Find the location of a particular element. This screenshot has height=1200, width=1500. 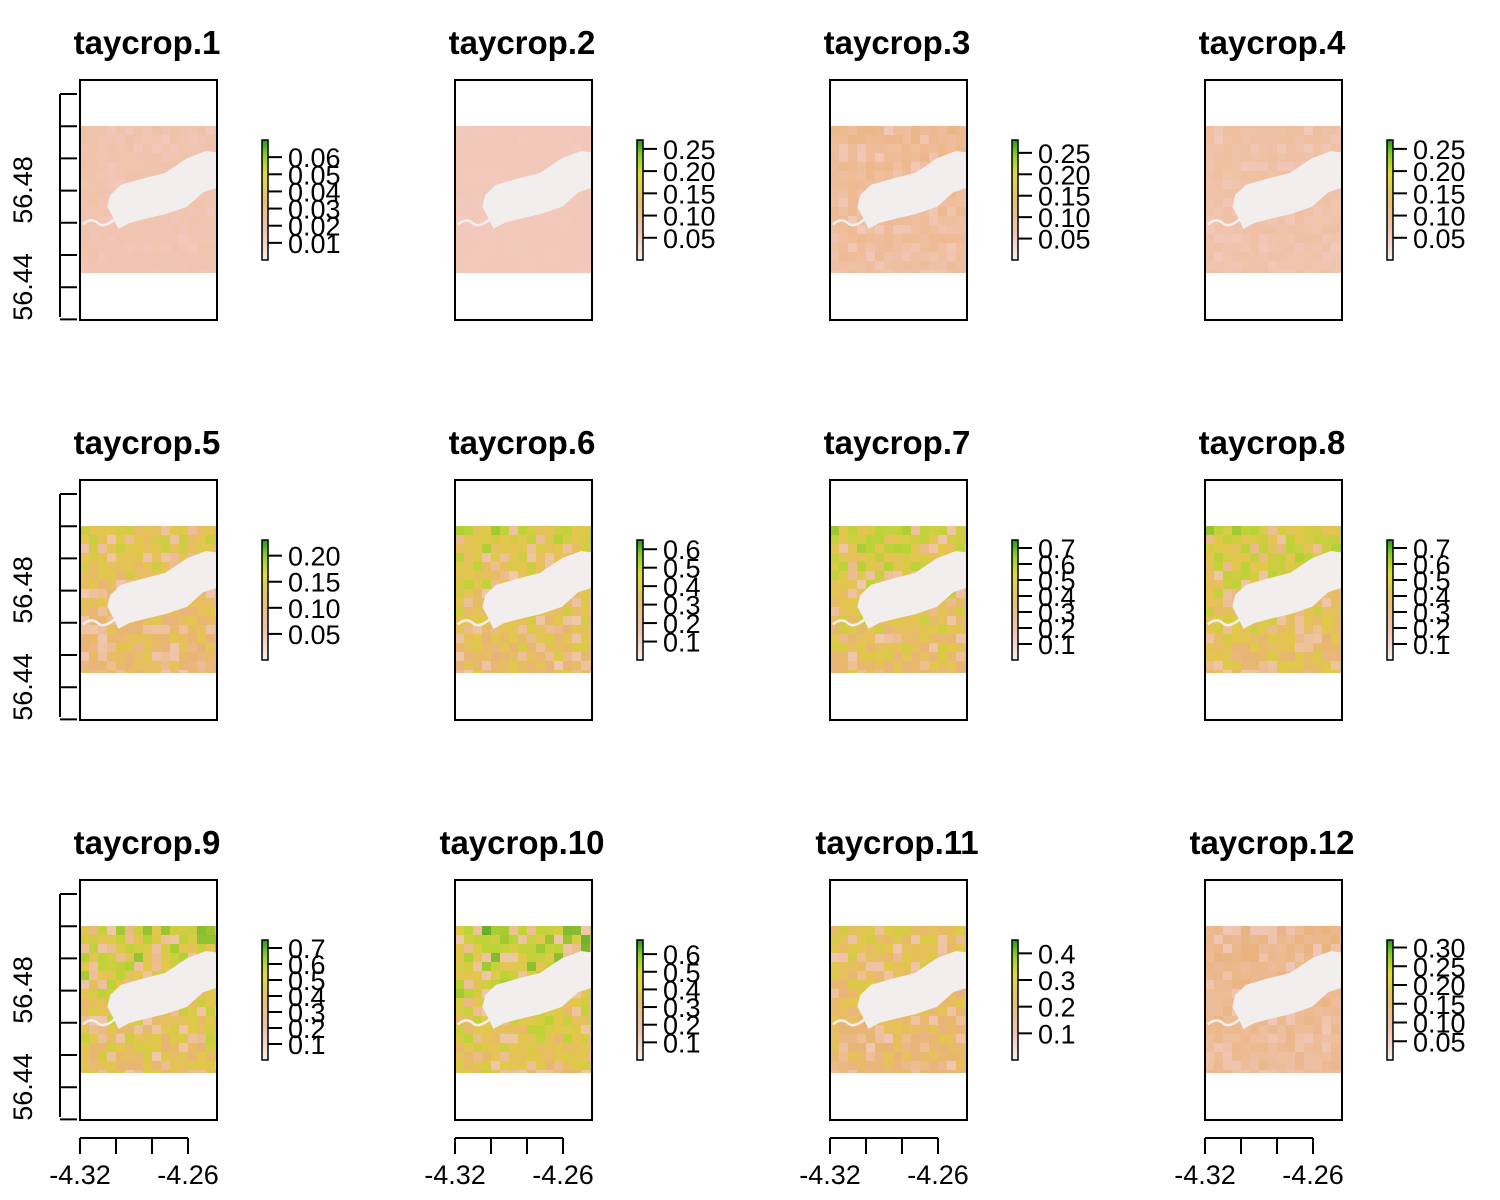

legend-tick-label: 0.15 is located at coordinates (314, 583).